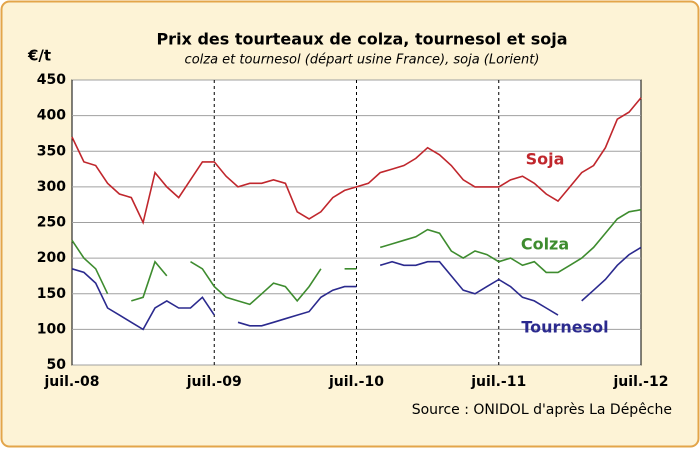 The width and height of the screenshot is (700, 452). What do you see at coordinates (39, 56) in the screenshot?
I see `y-axis-label: €/t` at bounding box center [39, 56].